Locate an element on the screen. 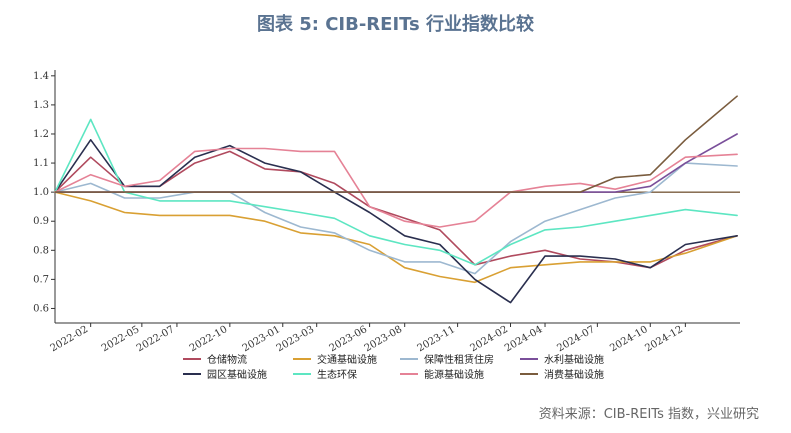 The image size is (791, 433). legend-label: 仓储物流 is located at coordinates (227, 359).